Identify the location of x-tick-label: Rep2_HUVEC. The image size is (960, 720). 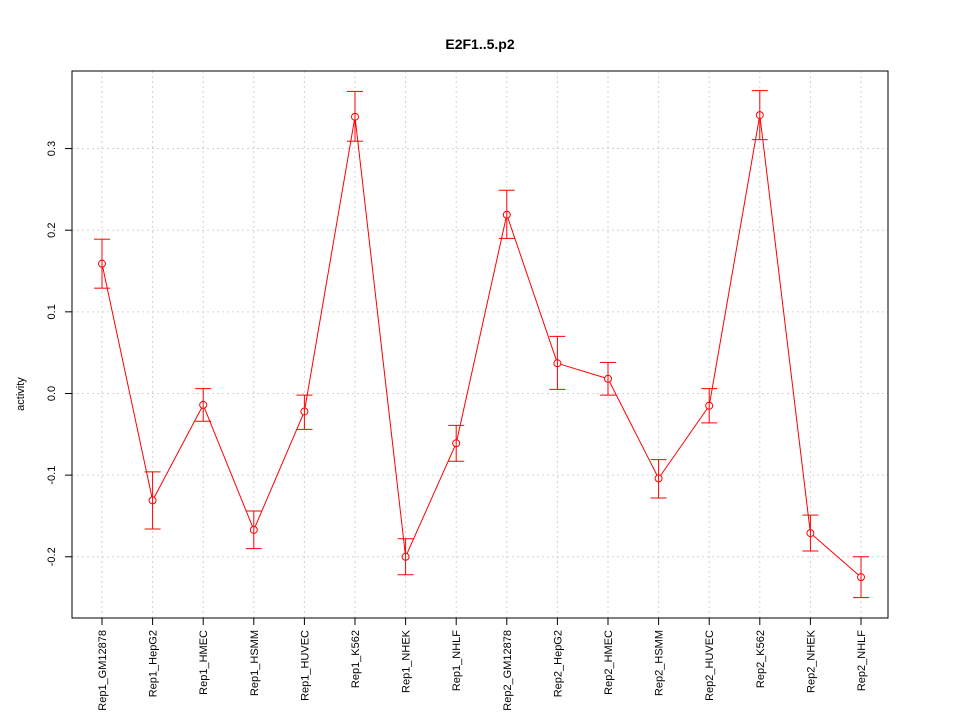
(710, 665).